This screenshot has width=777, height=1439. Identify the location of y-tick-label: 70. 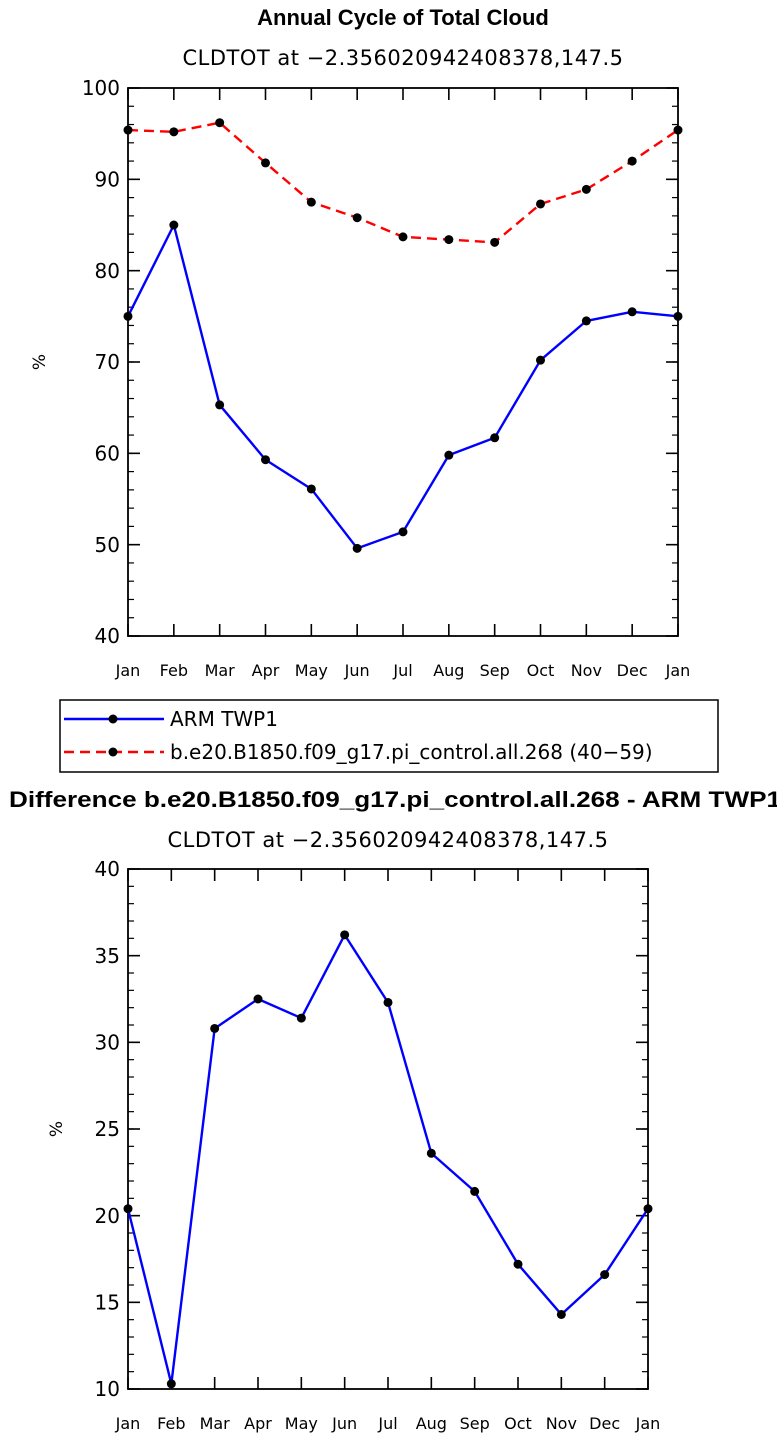
(107, 362).